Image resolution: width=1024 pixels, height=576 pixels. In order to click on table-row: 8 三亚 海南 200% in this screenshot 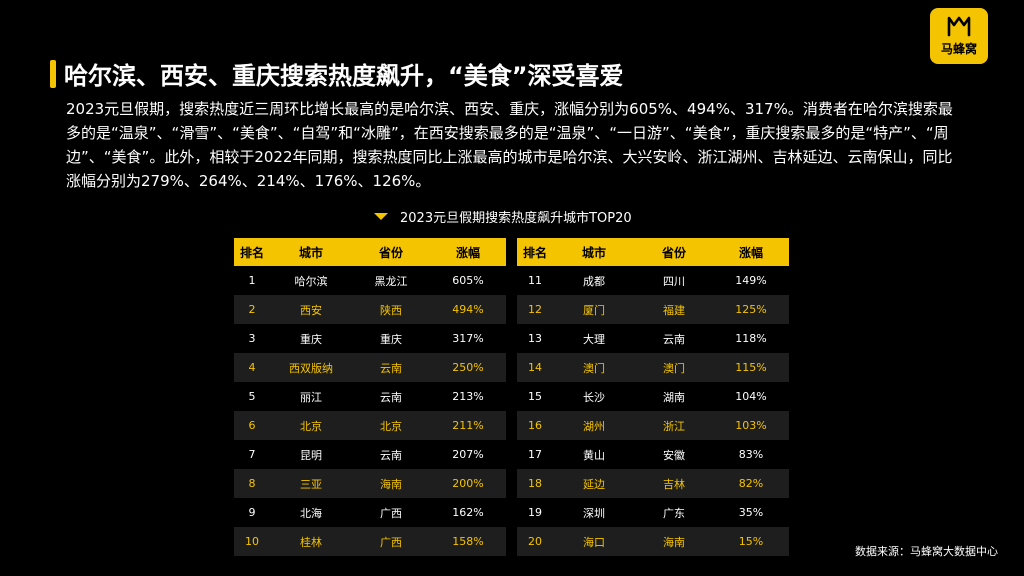, I will do `click(370, 483)`.